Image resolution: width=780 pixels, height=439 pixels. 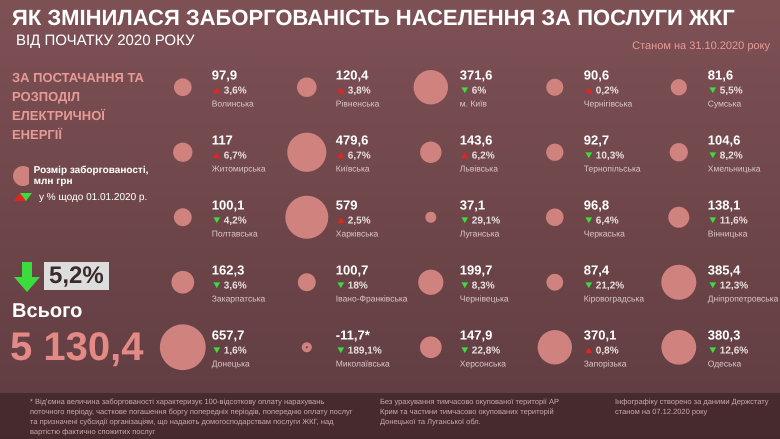 What do you see at coordinates (728, 233) in the screenshot?
I see `category-label: Вінницька` at bounding box center [728, 233].